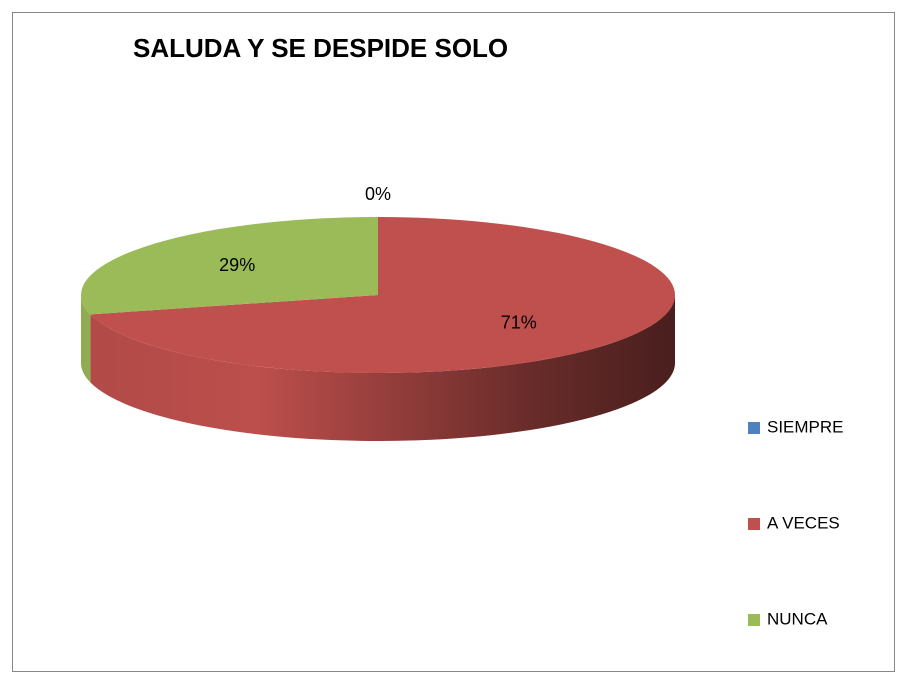 Image resolution: width=907 pixels, height=684 pixels. What do you see at coordinates (378, 194) in the screenshot?
I see `data-label: 0%` at bounding box center [378, 194].